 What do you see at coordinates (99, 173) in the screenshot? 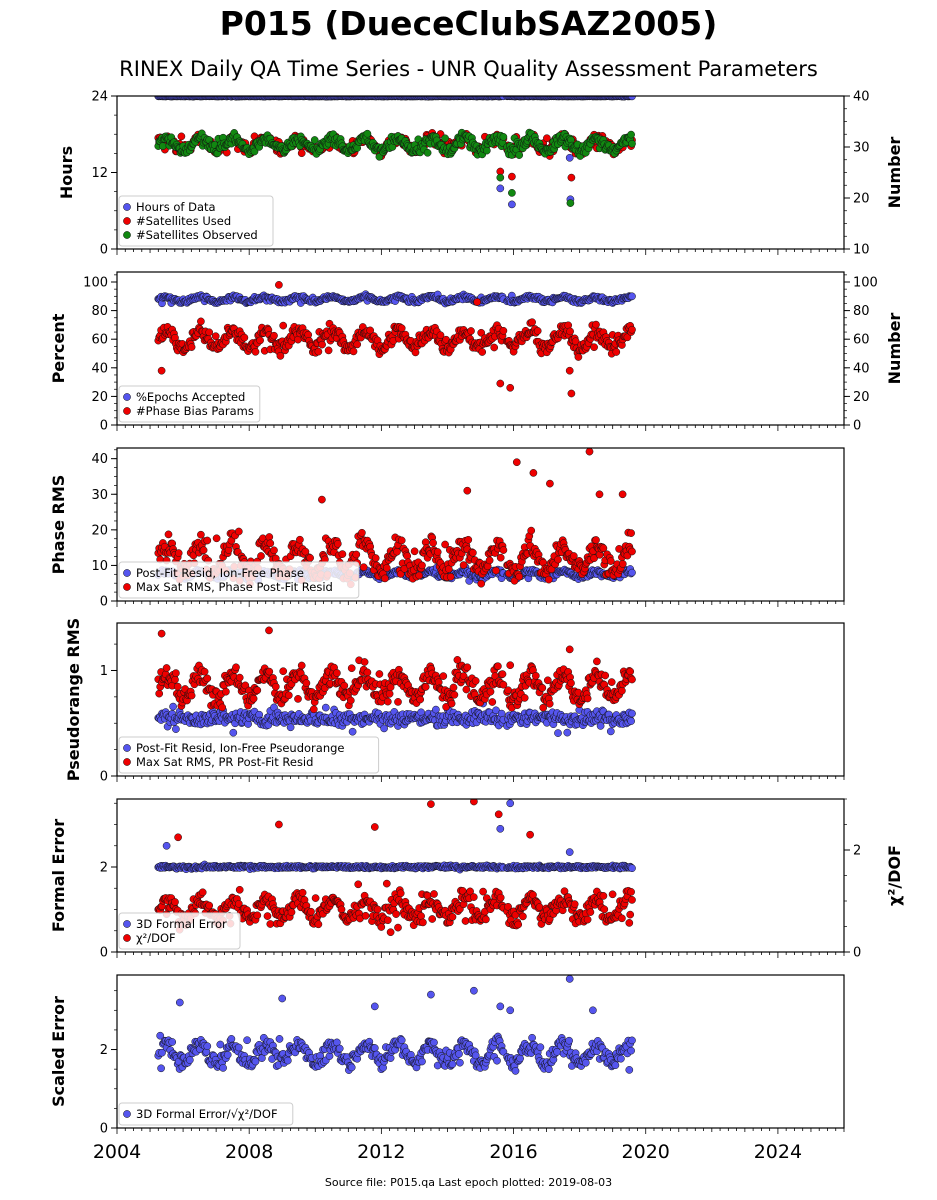
I see `y-tick-label: 12` at bounding box center [99, 173].